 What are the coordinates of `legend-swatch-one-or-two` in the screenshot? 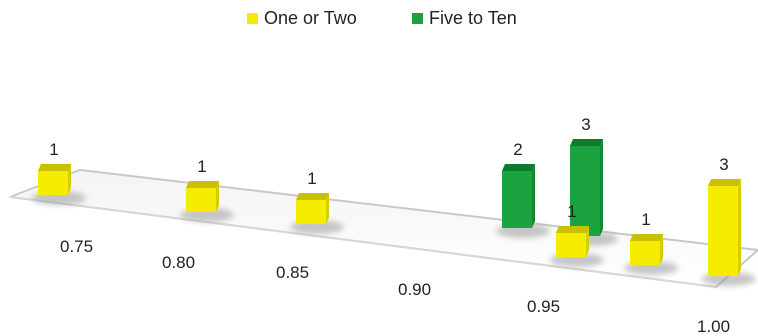 It's located at (252, 18).